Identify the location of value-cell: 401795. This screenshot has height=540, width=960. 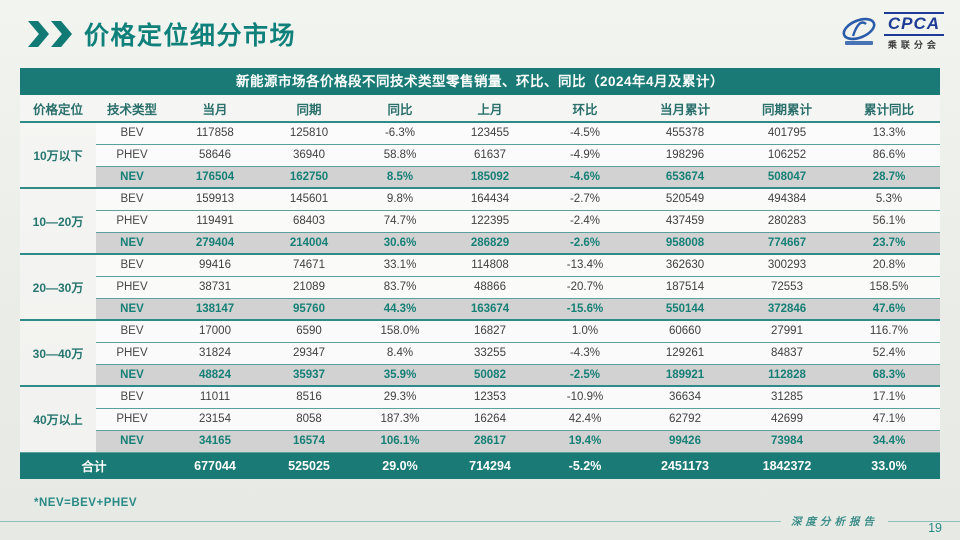
(787, 132).